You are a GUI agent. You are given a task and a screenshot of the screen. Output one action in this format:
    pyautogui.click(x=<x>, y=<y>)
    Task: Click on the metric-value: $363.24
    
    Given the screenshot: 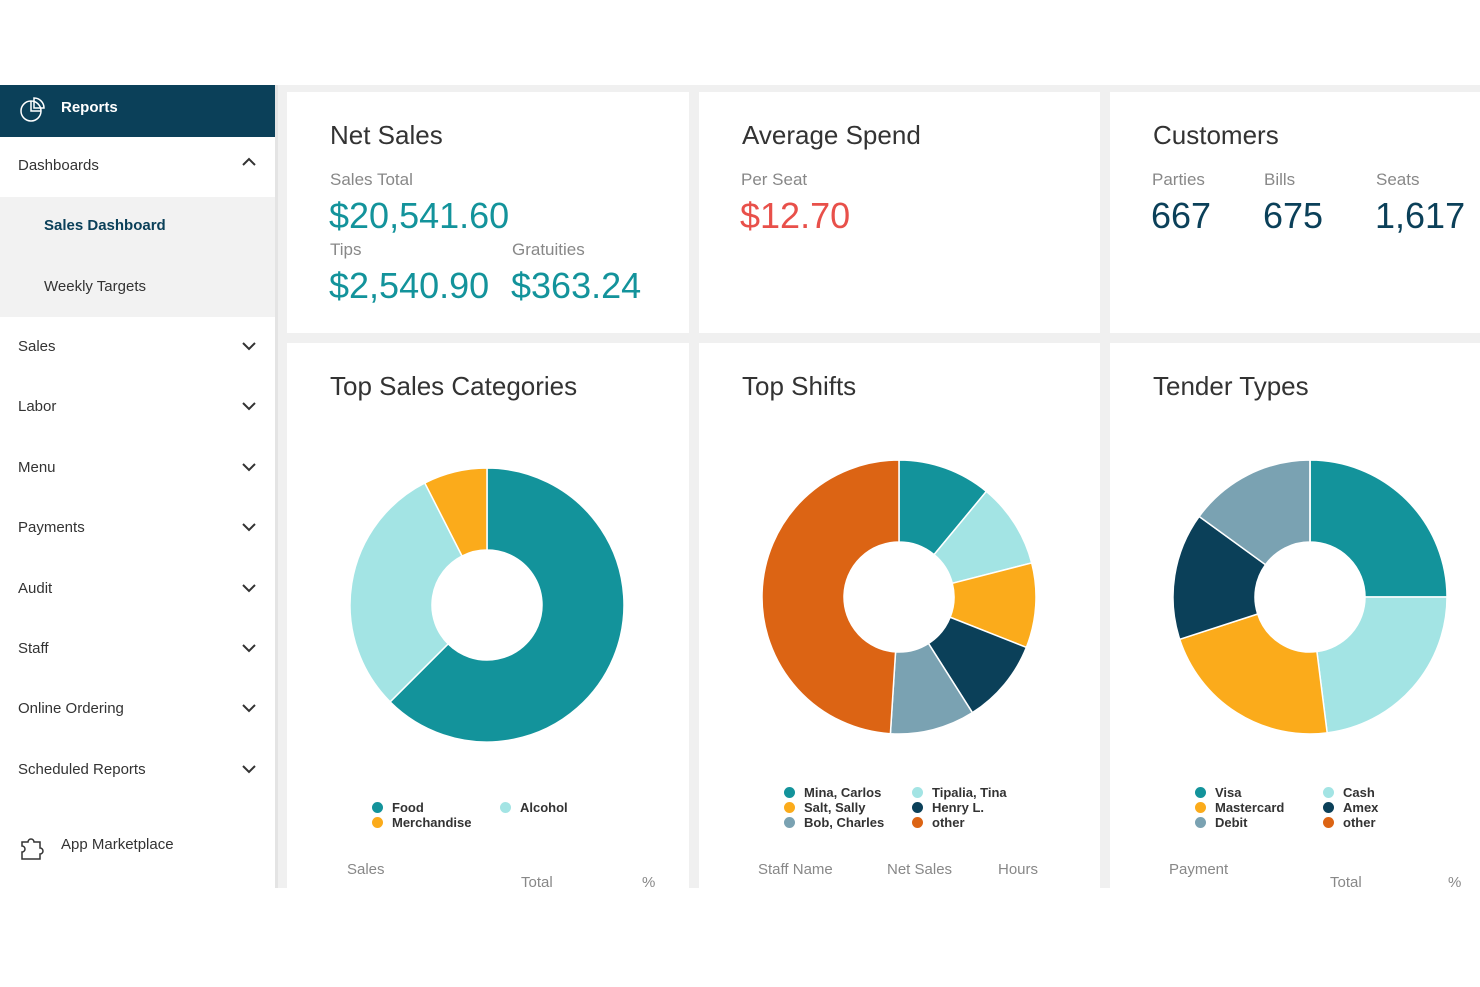 What is the action you would take?
    pyautogui.click(x=576, y=285)
    